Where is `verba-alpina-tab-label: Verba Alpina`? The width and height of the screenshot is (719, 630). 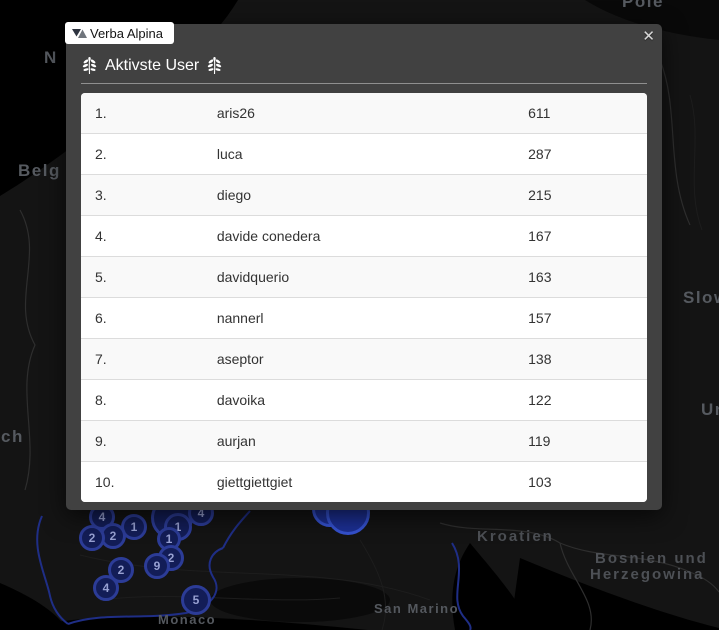
verba-alpina-tab-label: Verba Alpina is located at coordinates (127, 33).